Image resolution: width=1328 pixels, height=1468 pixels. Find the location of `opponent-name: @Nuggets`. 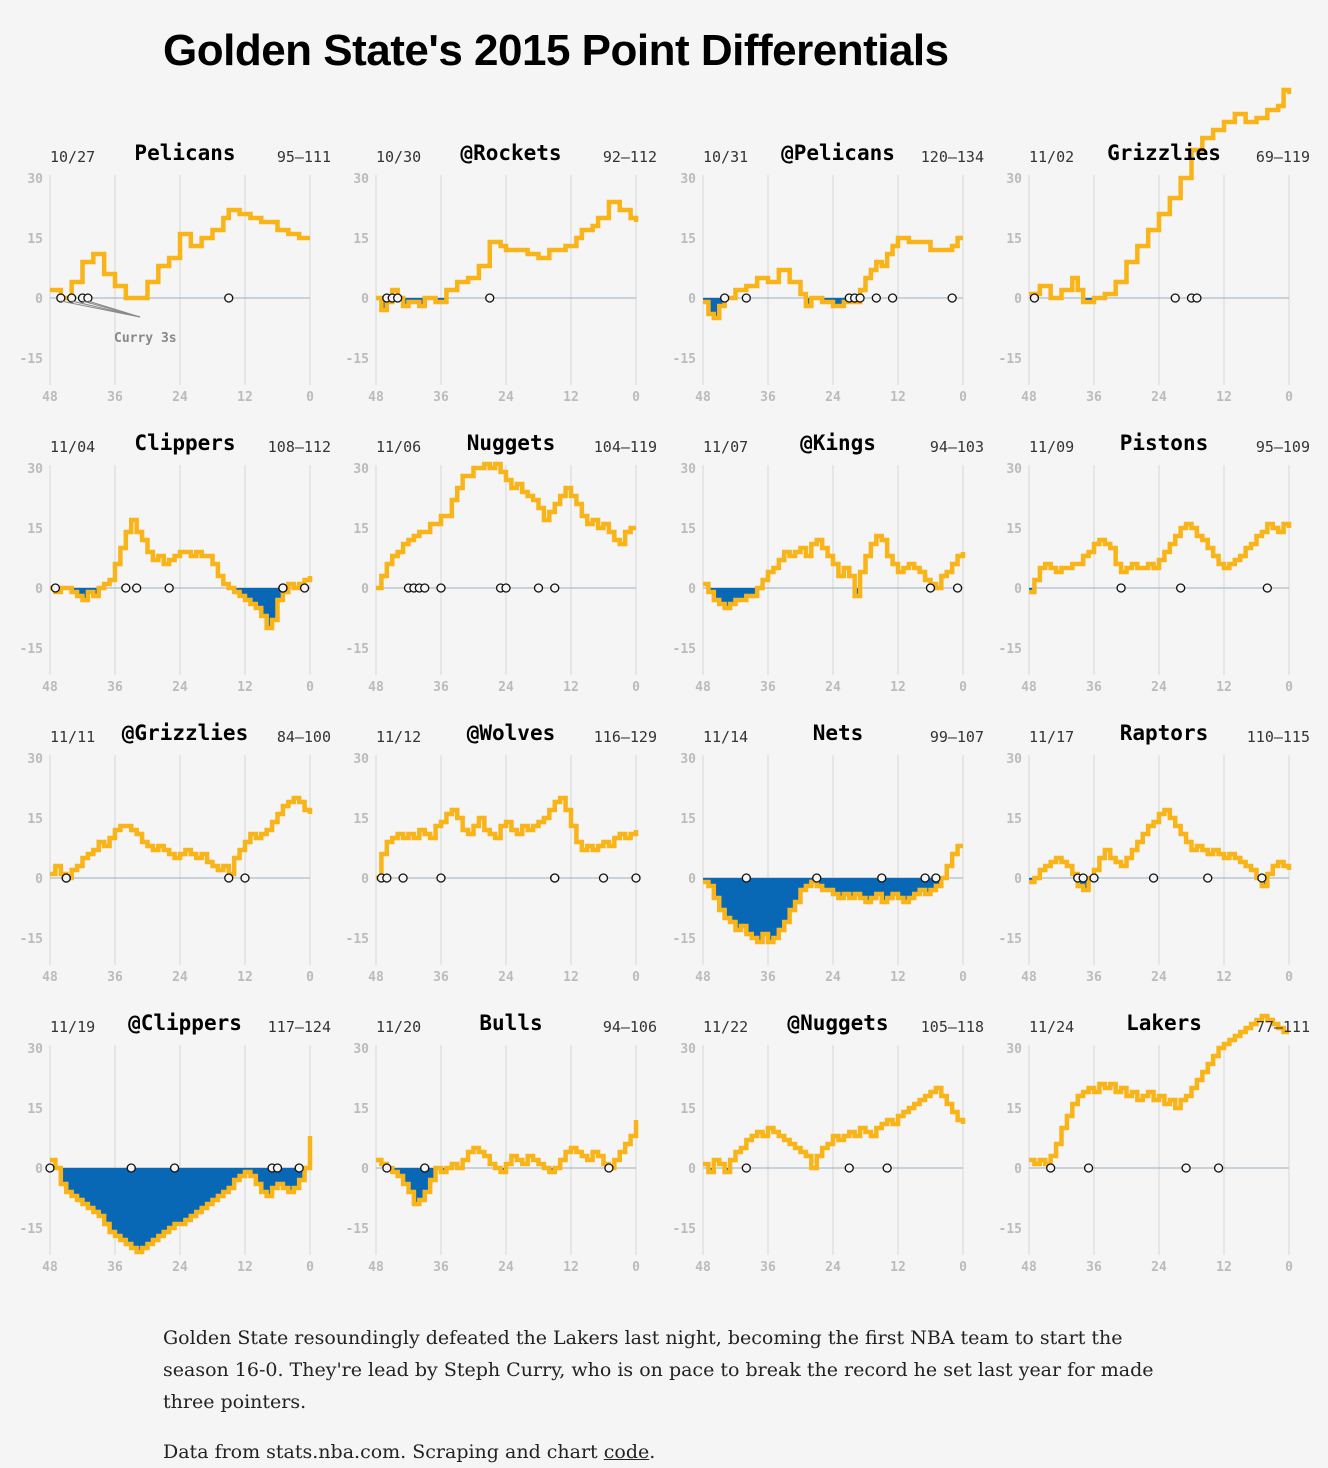

opponent-name: @Nuggets is located at coordinates (837, 1023).